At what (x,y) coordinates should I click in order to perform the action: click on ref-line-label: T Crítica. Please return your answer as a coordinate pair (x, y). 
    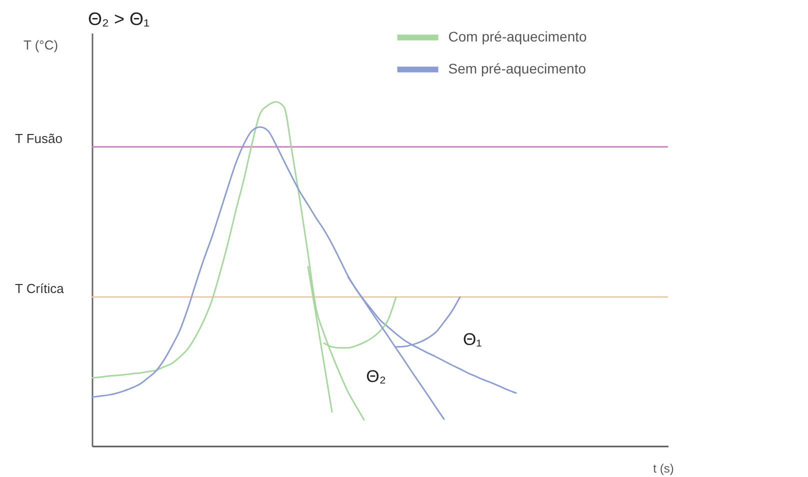
    Looking at the image, I should click on (40, 288).